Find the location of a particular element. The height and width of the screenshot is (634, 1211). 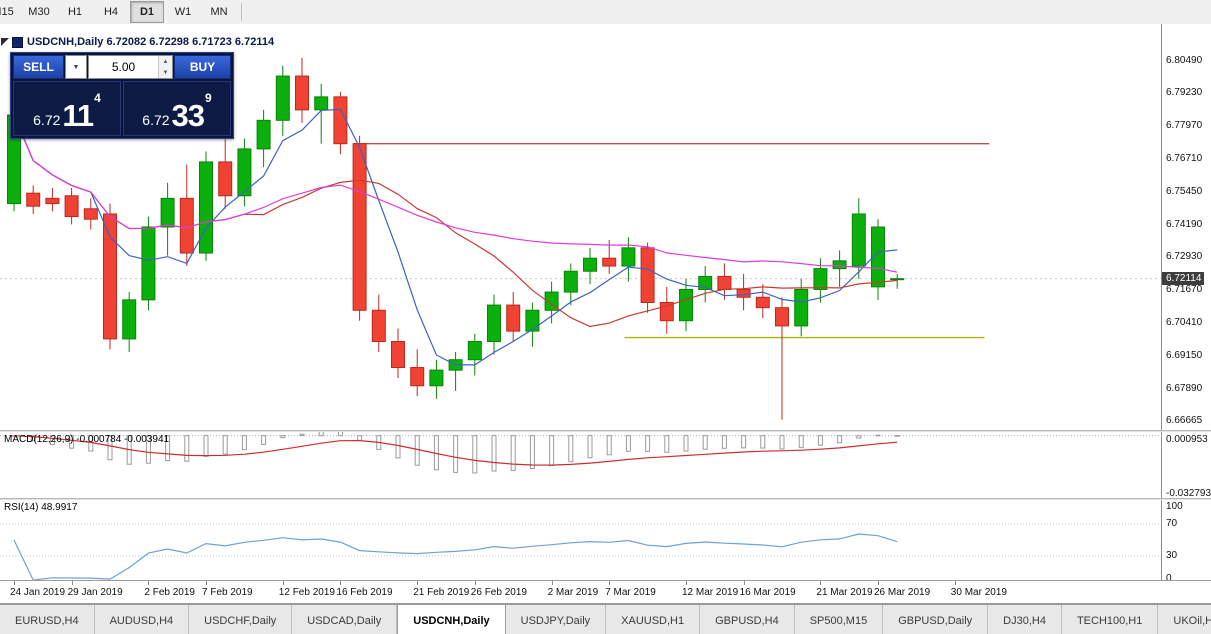

timeframe-button-H1: H1 is located at coordinates (75, 12).